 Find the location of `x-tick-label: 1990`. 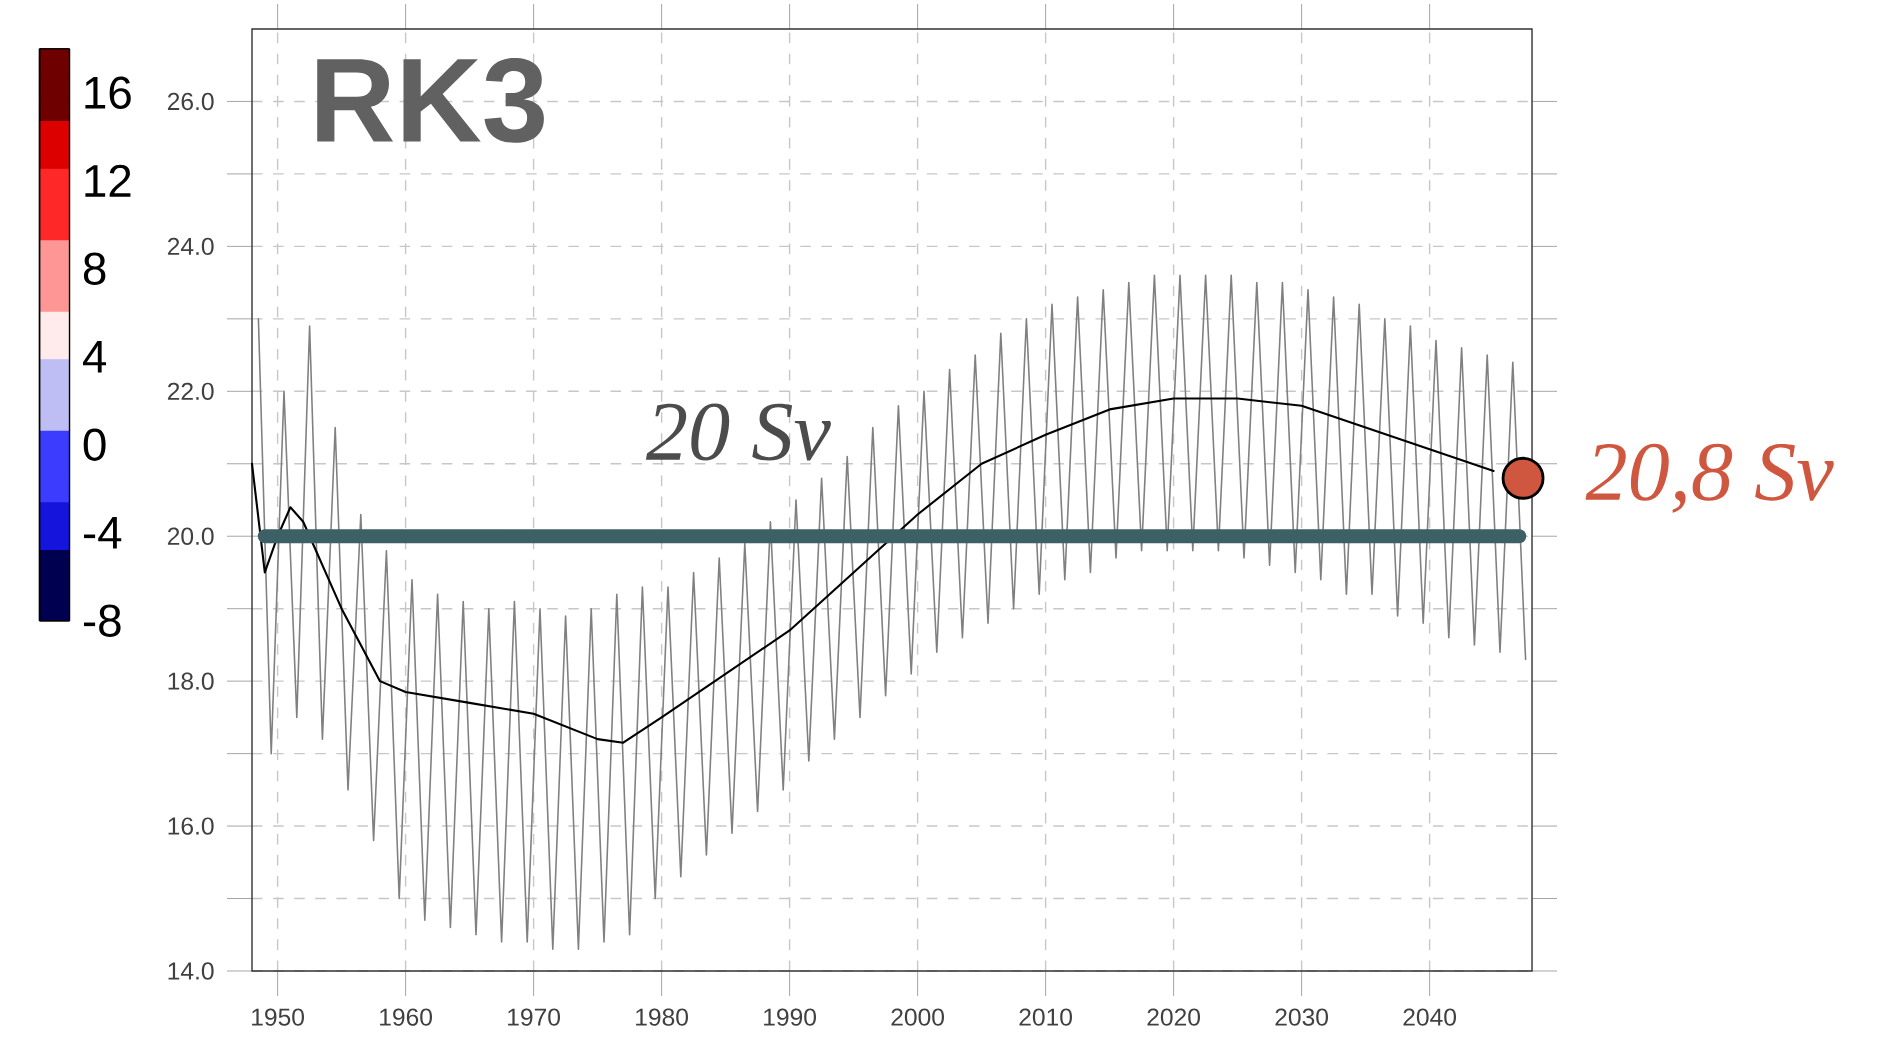

x-tick-label: 1990 is located at coordinates (790, 1017).